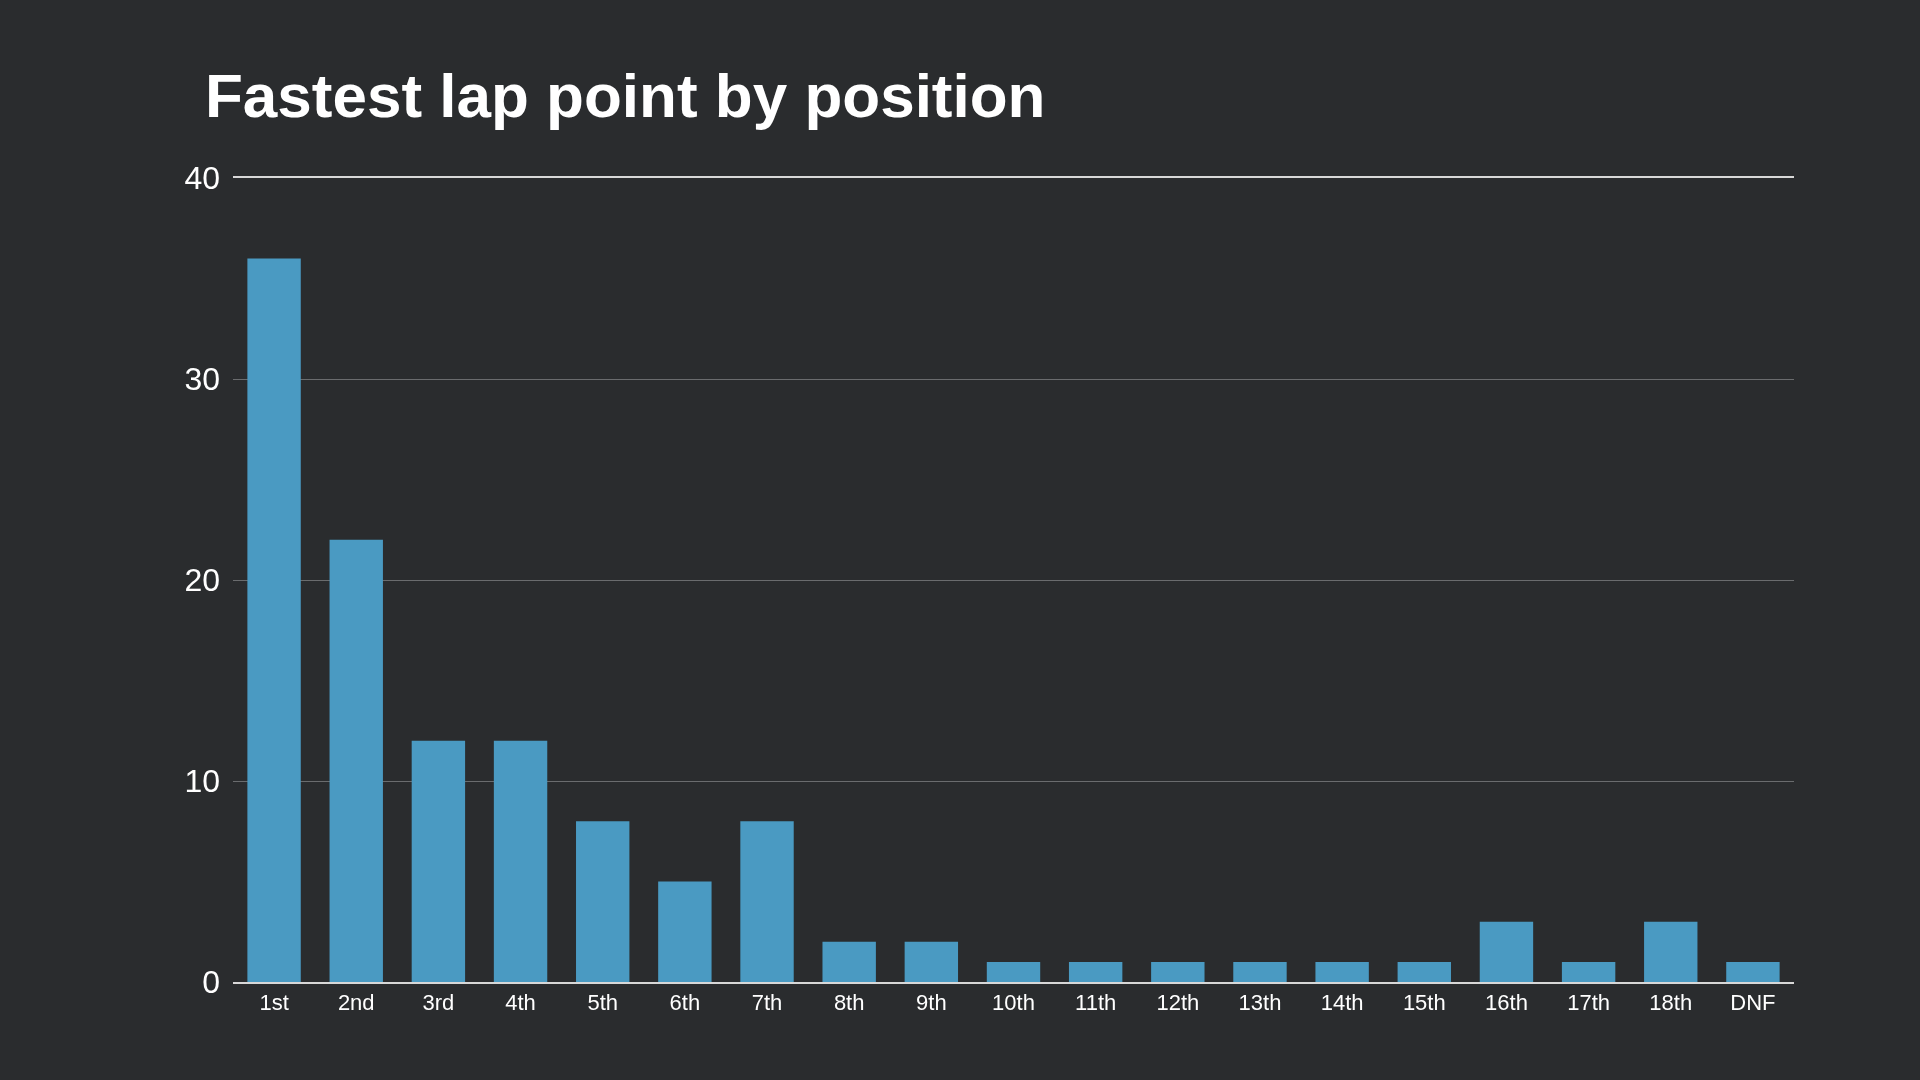 This screenshot has width=1920, height=1080. I want to click on x-tick-label: 3rd, so click(438, 1003).